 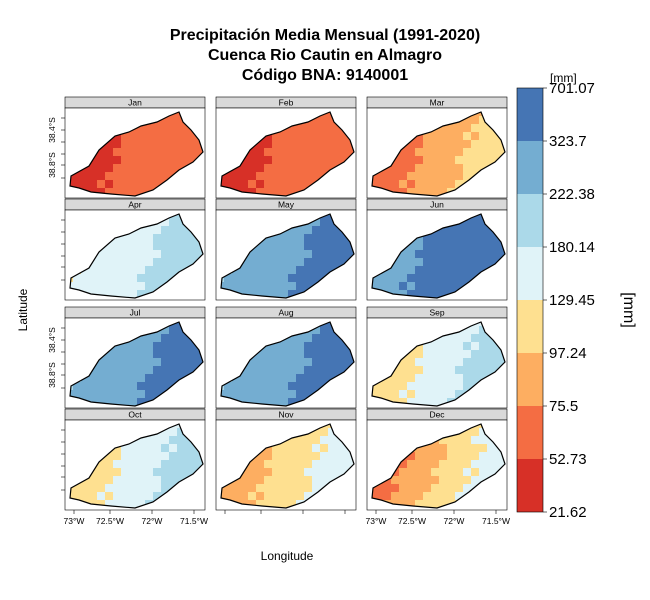 What do you see at coordinates (568, 141) in the screenshot?
I see `colorbar-tick-label: 323.7` at bounding box center [568, 141].